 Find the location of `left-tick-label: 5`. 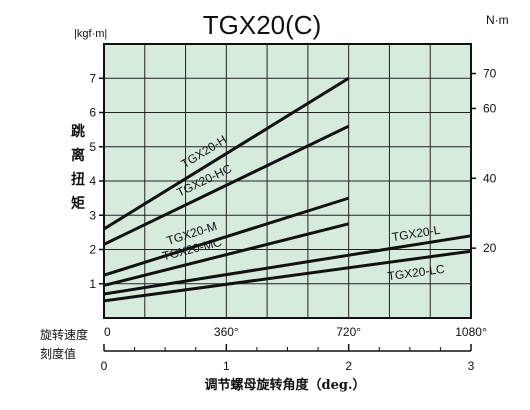

left-tick-label: 5 is located at coordinates (92, 147).